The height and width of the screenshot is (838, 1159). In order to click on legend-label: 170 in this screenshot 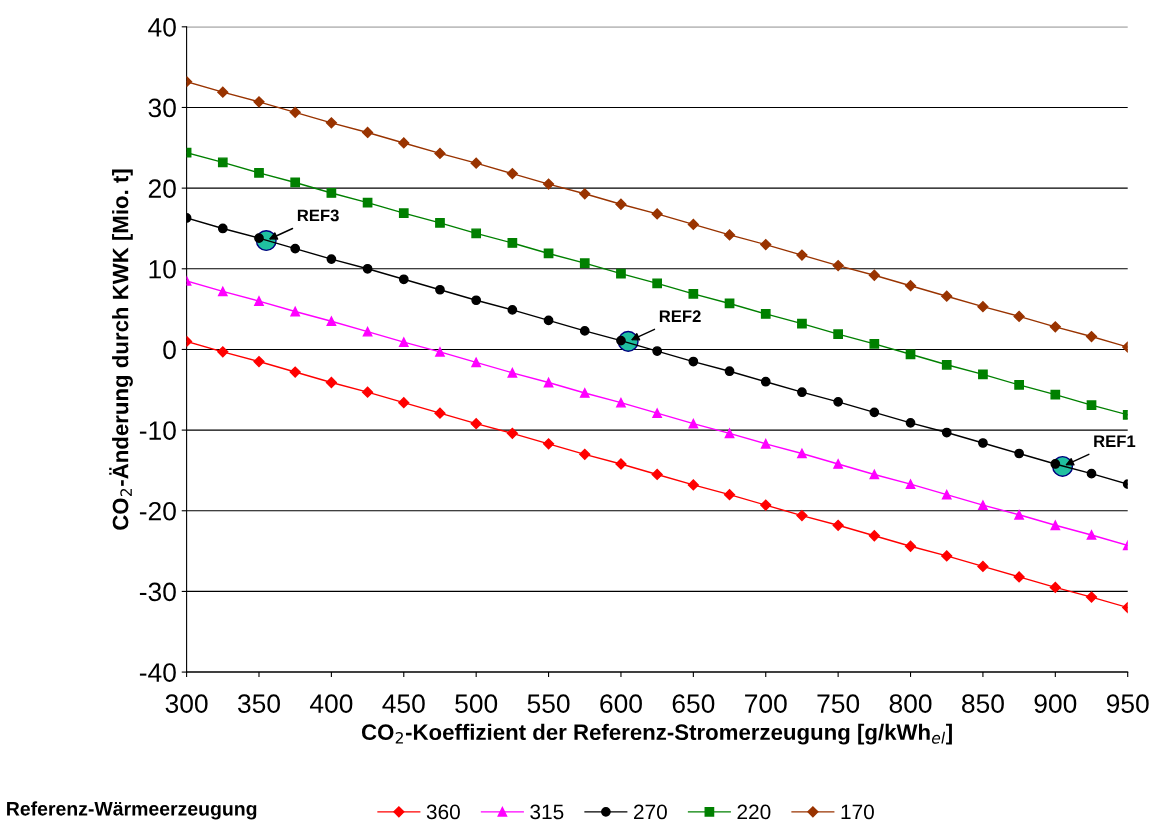, I will do `click(857, 812)`.